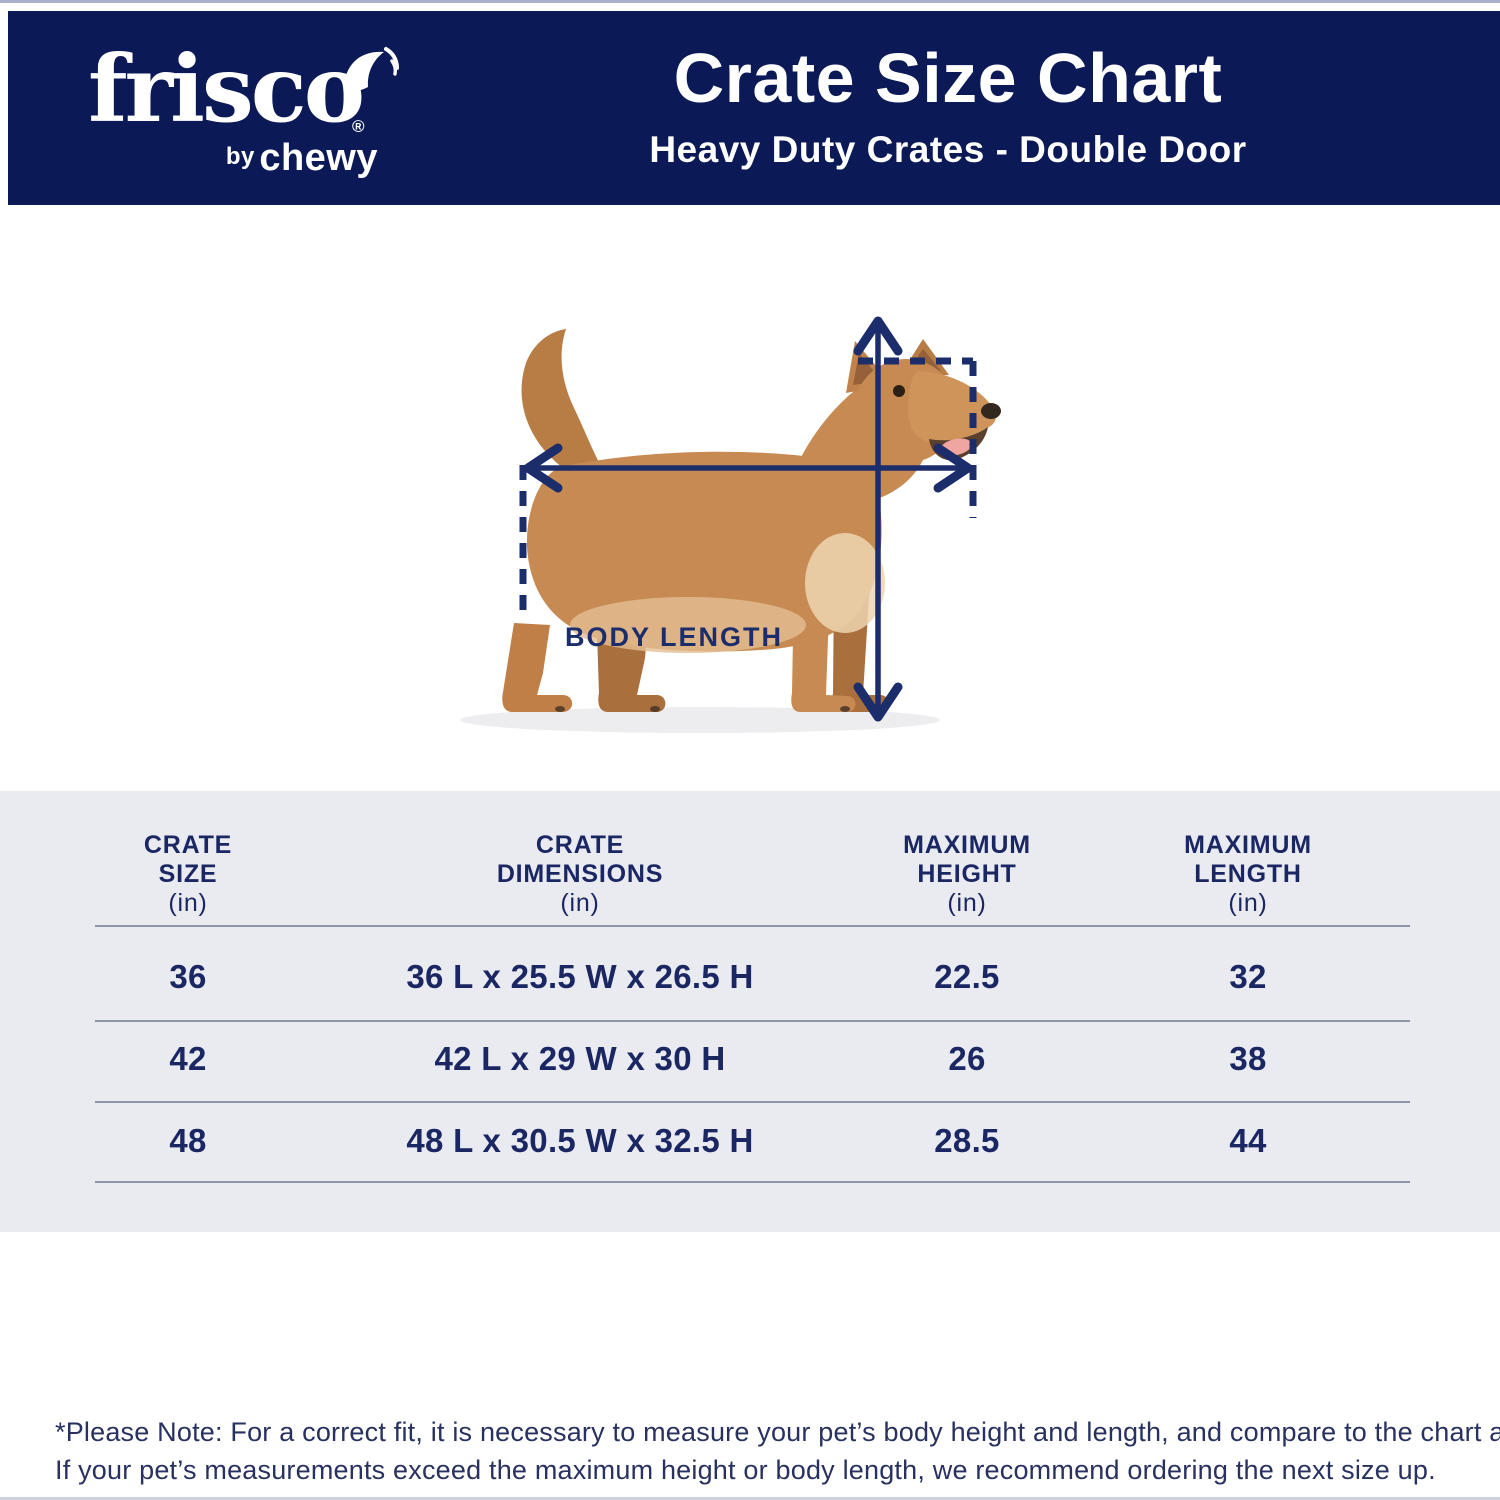 This screenshot has width=1500, height=1500. Describe the element at coordinates (948, 78) in the screenshot. I see `page-title: Crate Size Chart` at that location.